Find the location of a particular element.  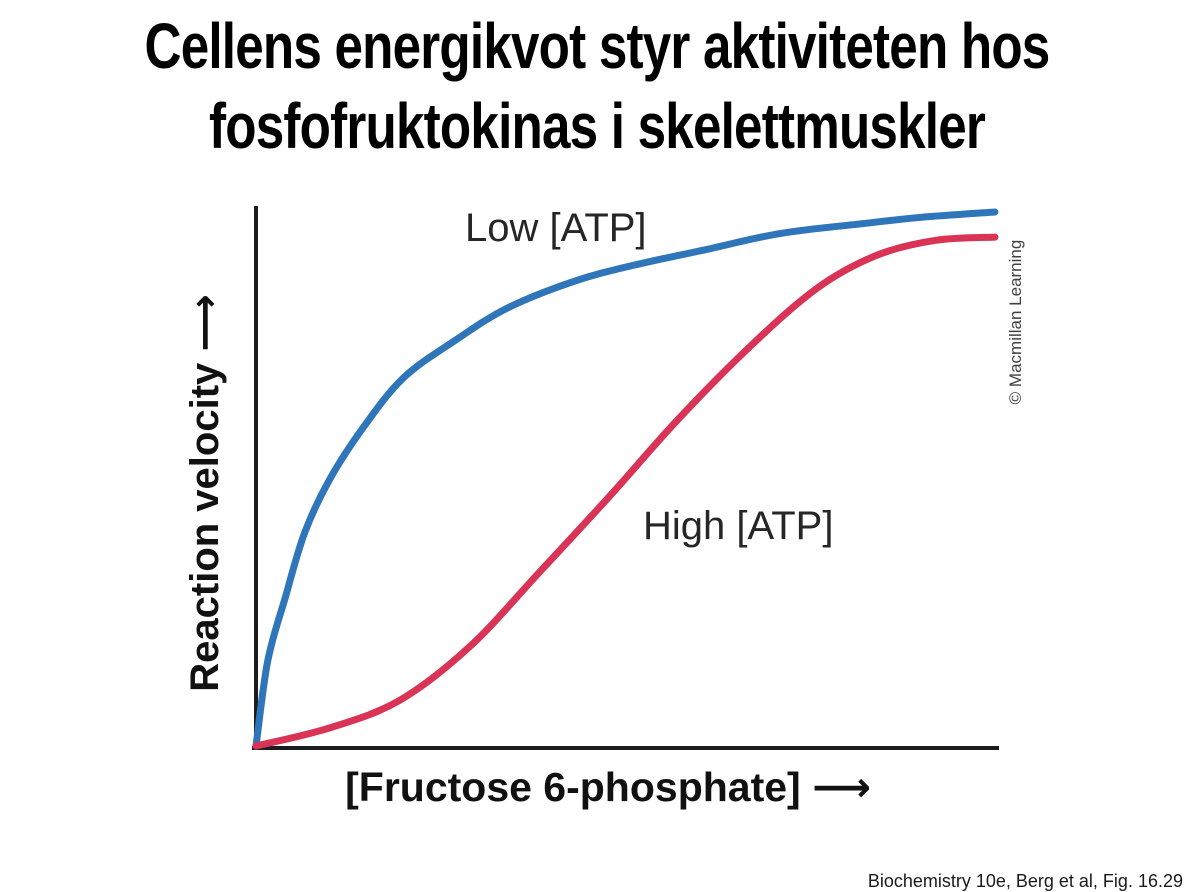

y-axis-label: Reaction velocity ⟶ is located at coordinates (205, 493).